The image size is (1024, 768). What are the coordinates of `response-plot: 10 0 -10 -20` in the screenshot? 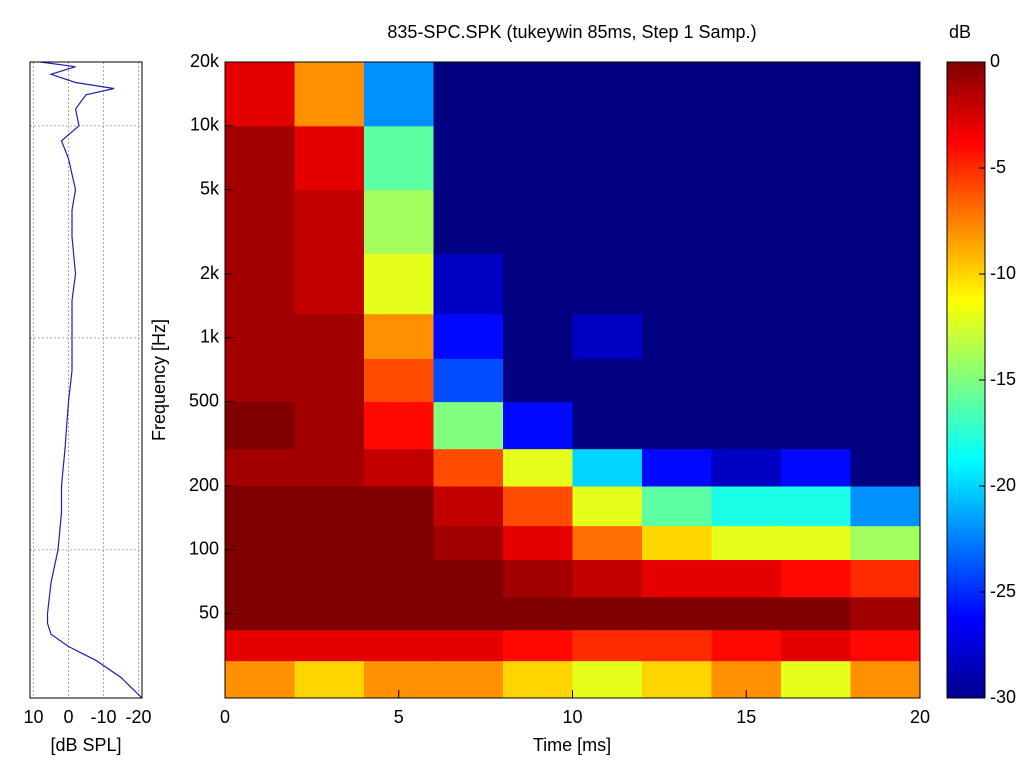 It's located at (87, 394).